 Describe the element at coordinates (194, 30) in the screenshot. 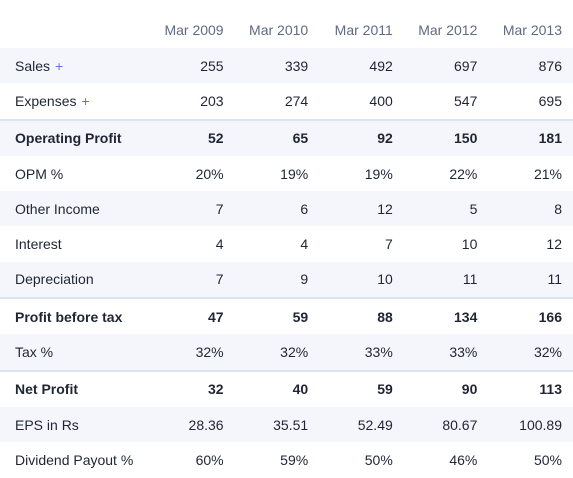

I see `header-period: Mar 2009` at that location.